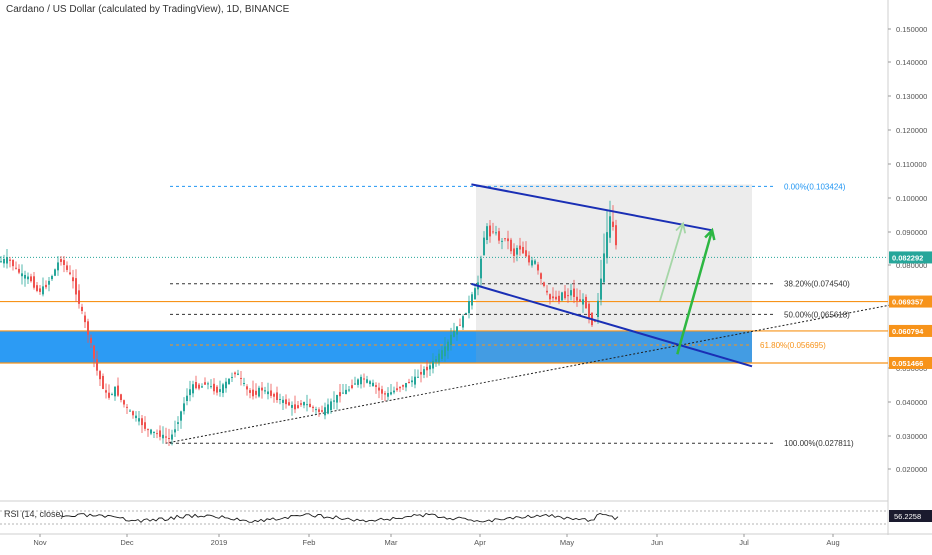  I want to click on price-tick-label: 0.150000, so click(911, 29).